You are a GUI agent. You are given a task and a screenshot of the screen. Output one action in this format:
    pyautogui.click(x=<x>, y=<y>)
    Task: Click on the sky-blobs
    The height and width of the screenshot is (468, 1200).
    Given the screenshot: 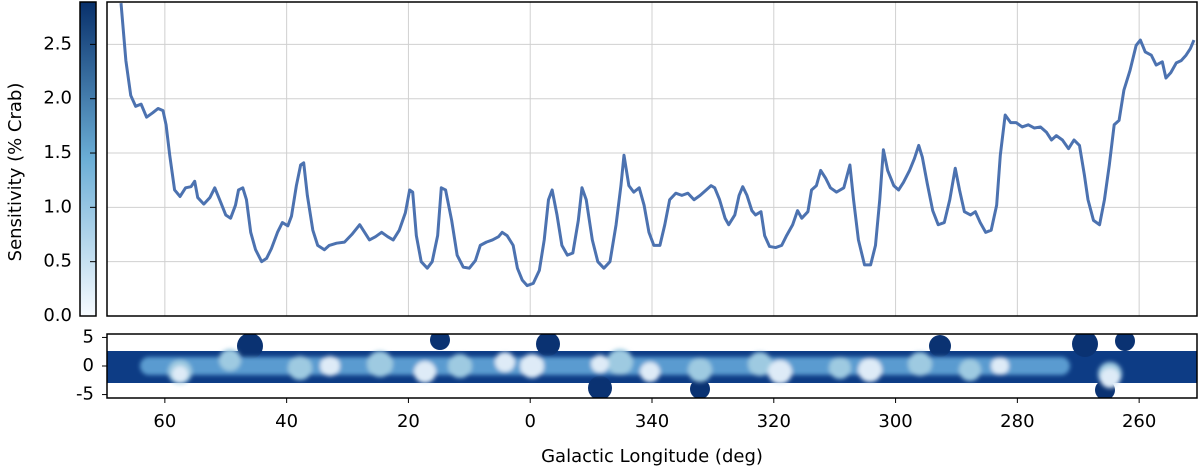 What is the action you would take?
    pyautogui.click(x=631, y=368)
    